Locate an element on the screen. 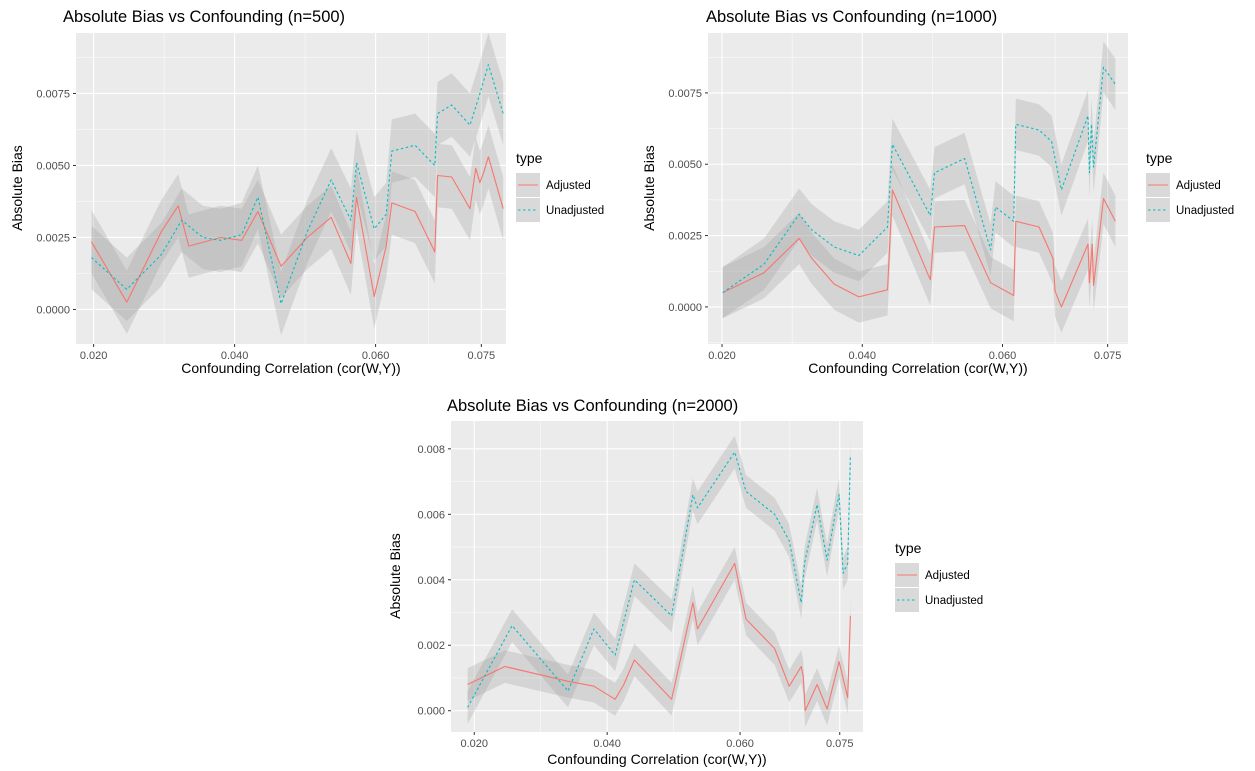  y-tick-label: 0.008 is located at coordinates (431, 450).